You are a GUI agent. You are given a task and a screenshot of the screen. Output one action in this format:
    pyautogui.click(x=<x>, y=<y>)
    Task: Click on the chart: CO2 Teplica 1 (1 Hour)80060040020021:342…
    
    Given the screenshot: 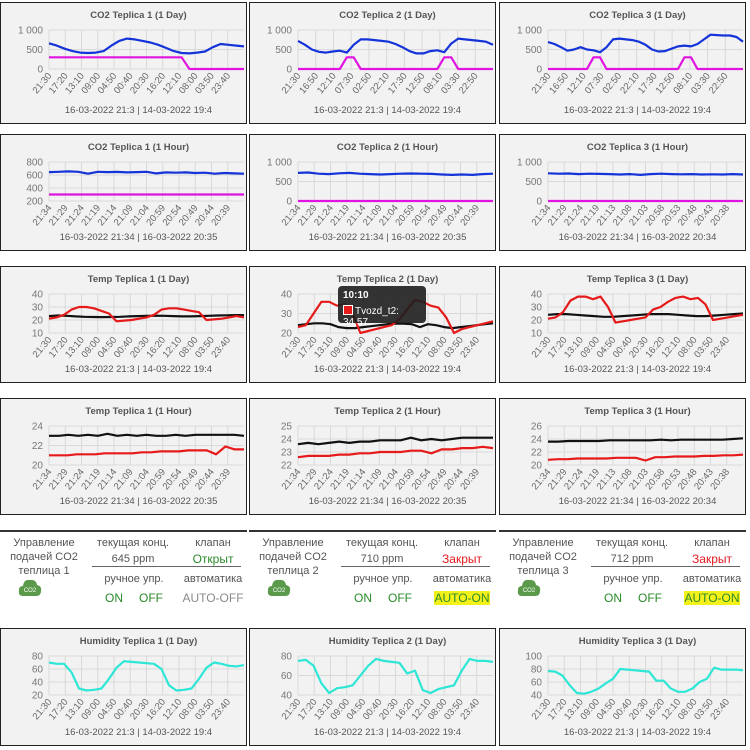 What is the action you would take?
    pyautogui.click(x=124, y=193)
    